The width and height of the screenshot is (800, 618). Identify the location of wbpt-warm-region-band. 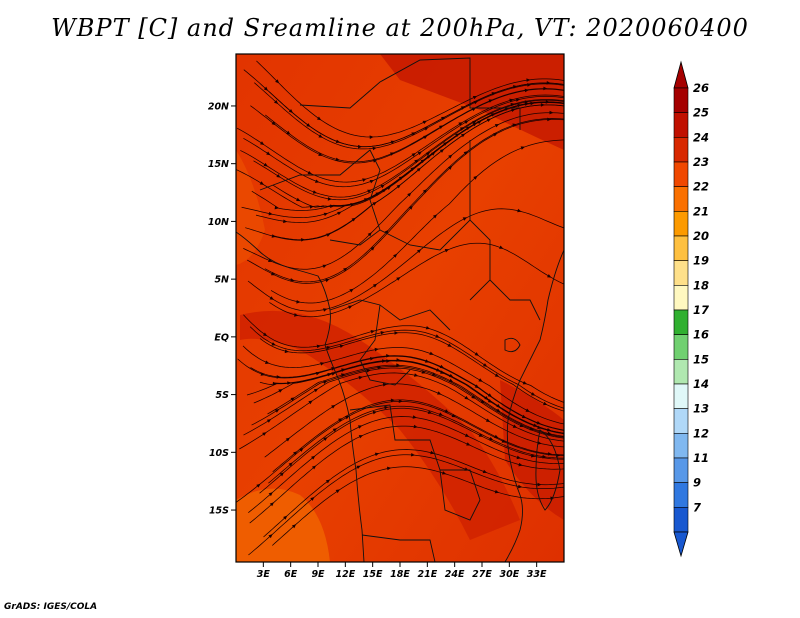
(380, 425).